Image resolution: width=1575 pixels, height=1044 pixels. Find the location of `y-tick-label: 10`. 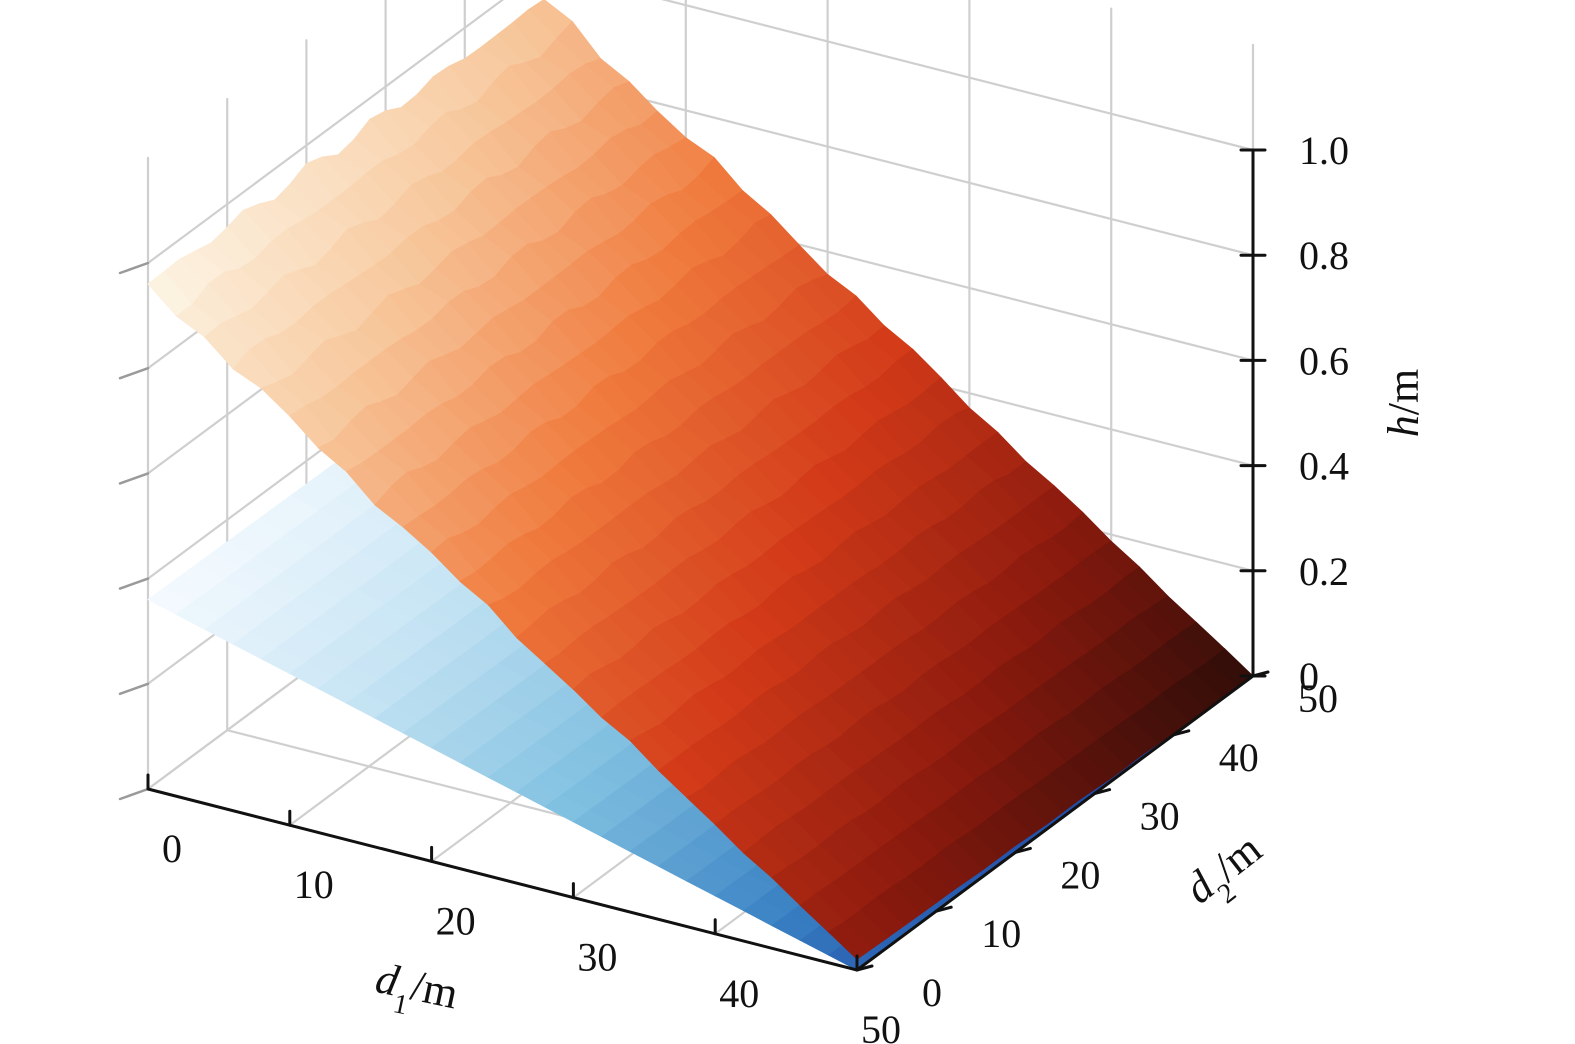

y-tick-label: 10 is located at coordinates (1001, 933).